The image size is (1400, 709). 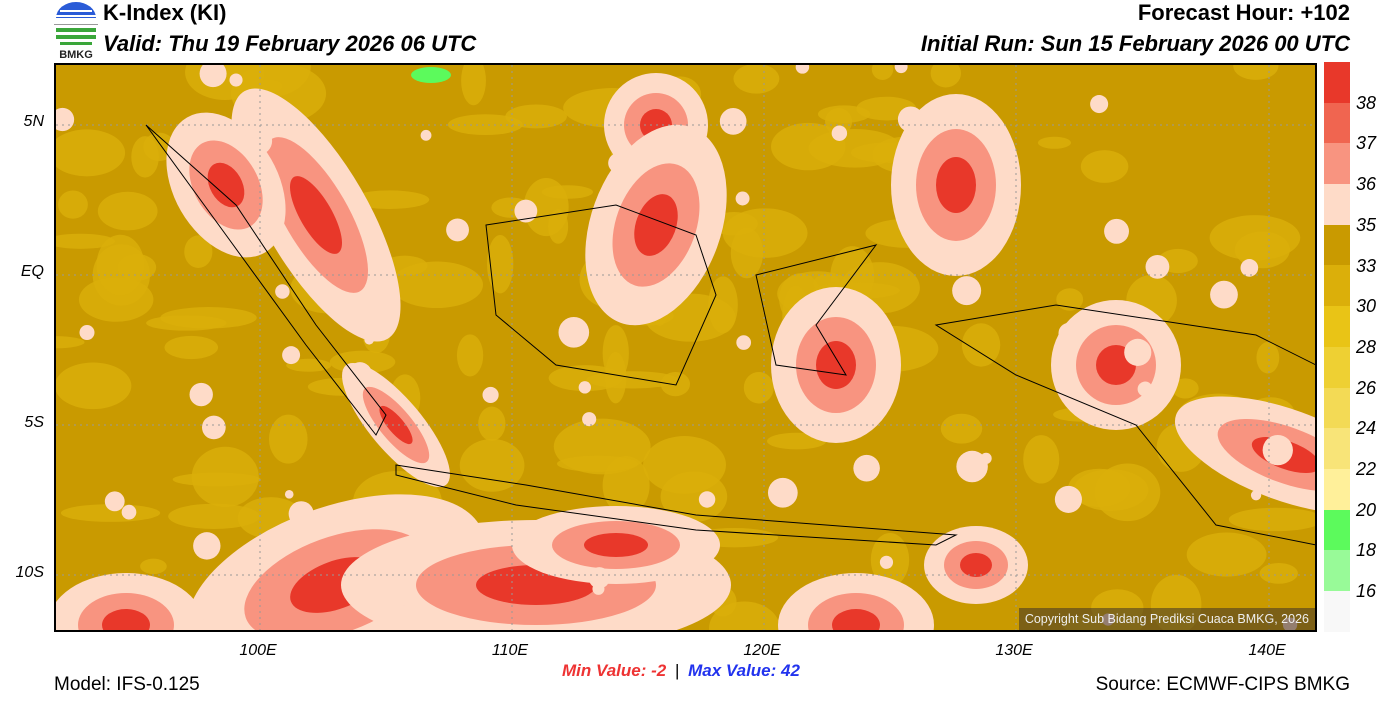 I want to click on colorbar-label: 20, so click(x=1366, y=509).